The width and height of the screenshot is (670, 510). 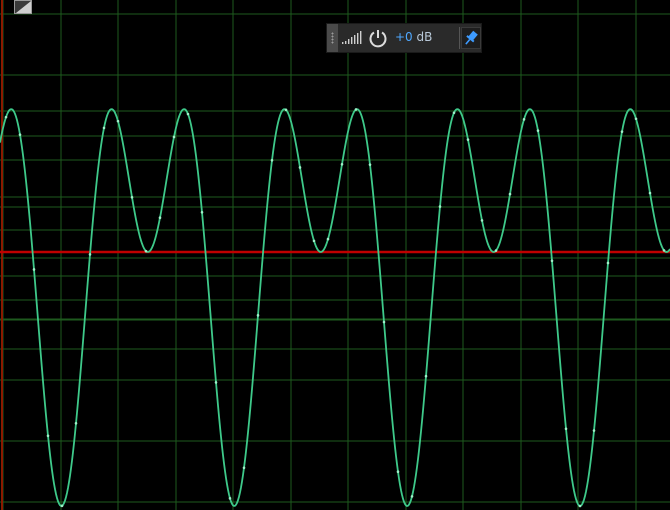 I want to click on pin-button, so click(x=471, y=38).